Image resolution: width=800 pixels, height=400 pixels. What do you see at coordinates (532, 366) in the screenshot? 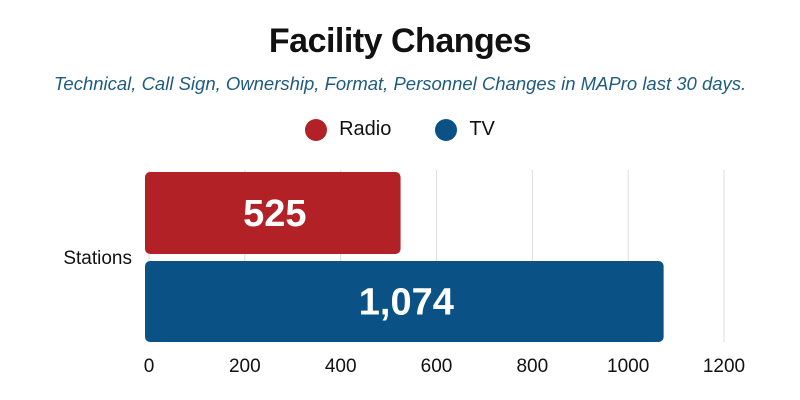
I see `x-tick-label-800: 800` at bounding box center [532, 366].